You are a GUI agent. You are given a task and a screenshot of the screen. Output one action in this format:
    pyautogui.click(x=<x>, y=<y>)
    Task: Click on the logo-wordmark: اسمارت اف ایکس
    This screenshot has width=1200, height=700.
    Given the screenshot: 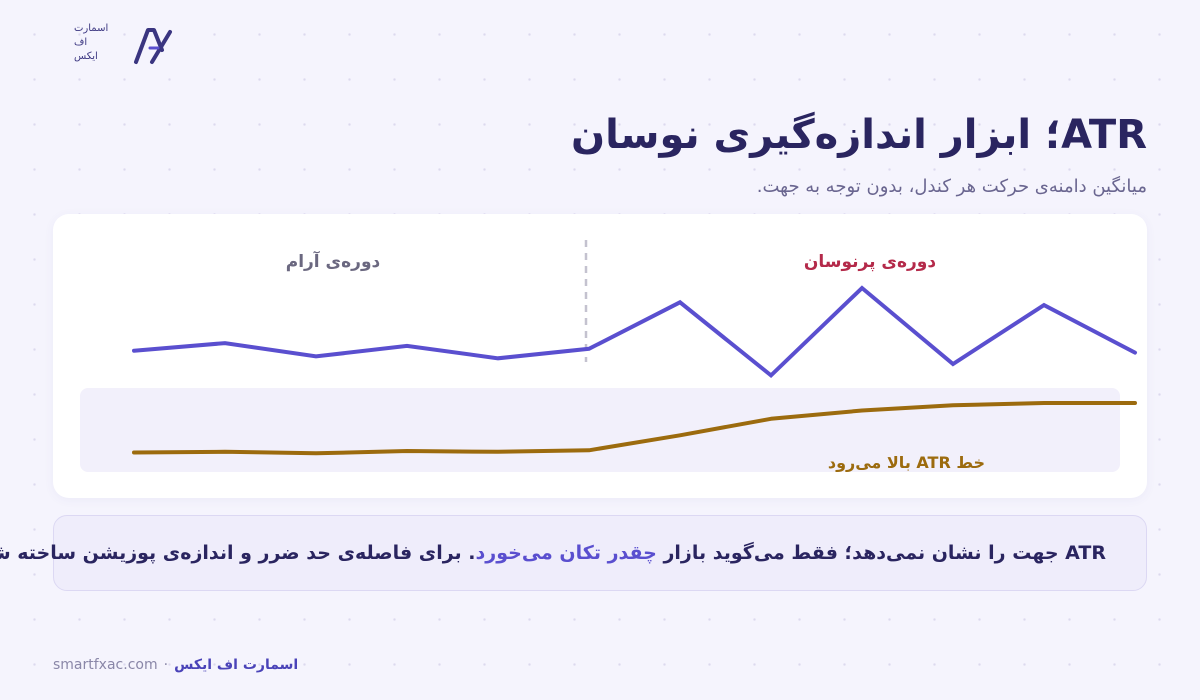 What is the action you would take?
    pyautogui.click(x=96, y=43)
    